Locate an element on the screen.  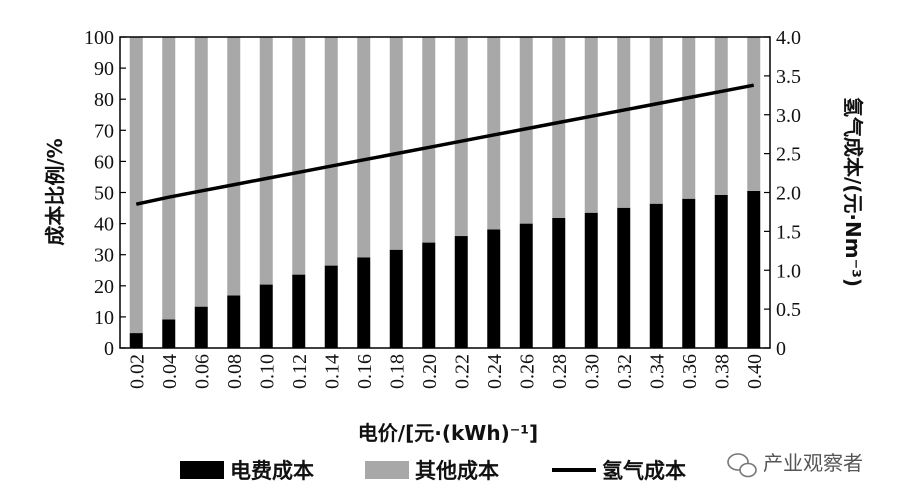
bar-electricity-0.02 is located at coordinates (136, 340).